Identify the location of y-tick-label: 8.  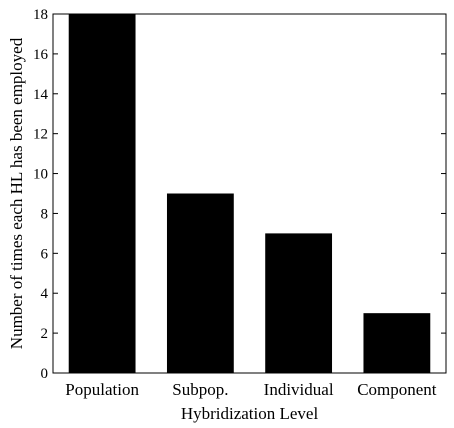
(45, 214).